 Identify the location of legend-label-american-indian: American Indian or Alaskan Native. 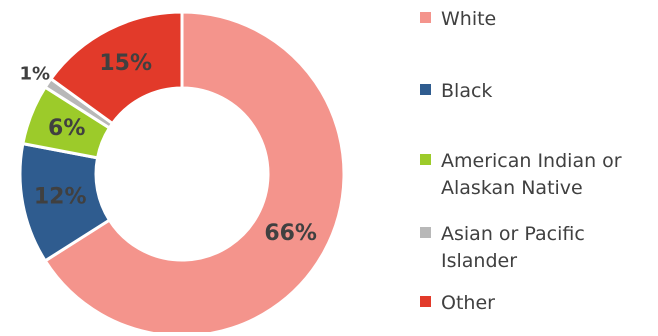
(531, 174).